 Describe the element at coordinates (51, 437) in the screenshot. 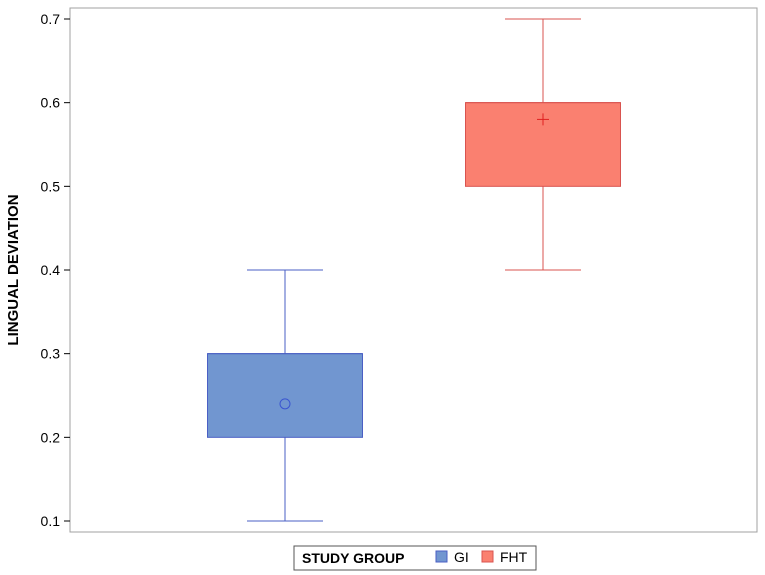

I see `y-tick-label: 0.2` at that location.